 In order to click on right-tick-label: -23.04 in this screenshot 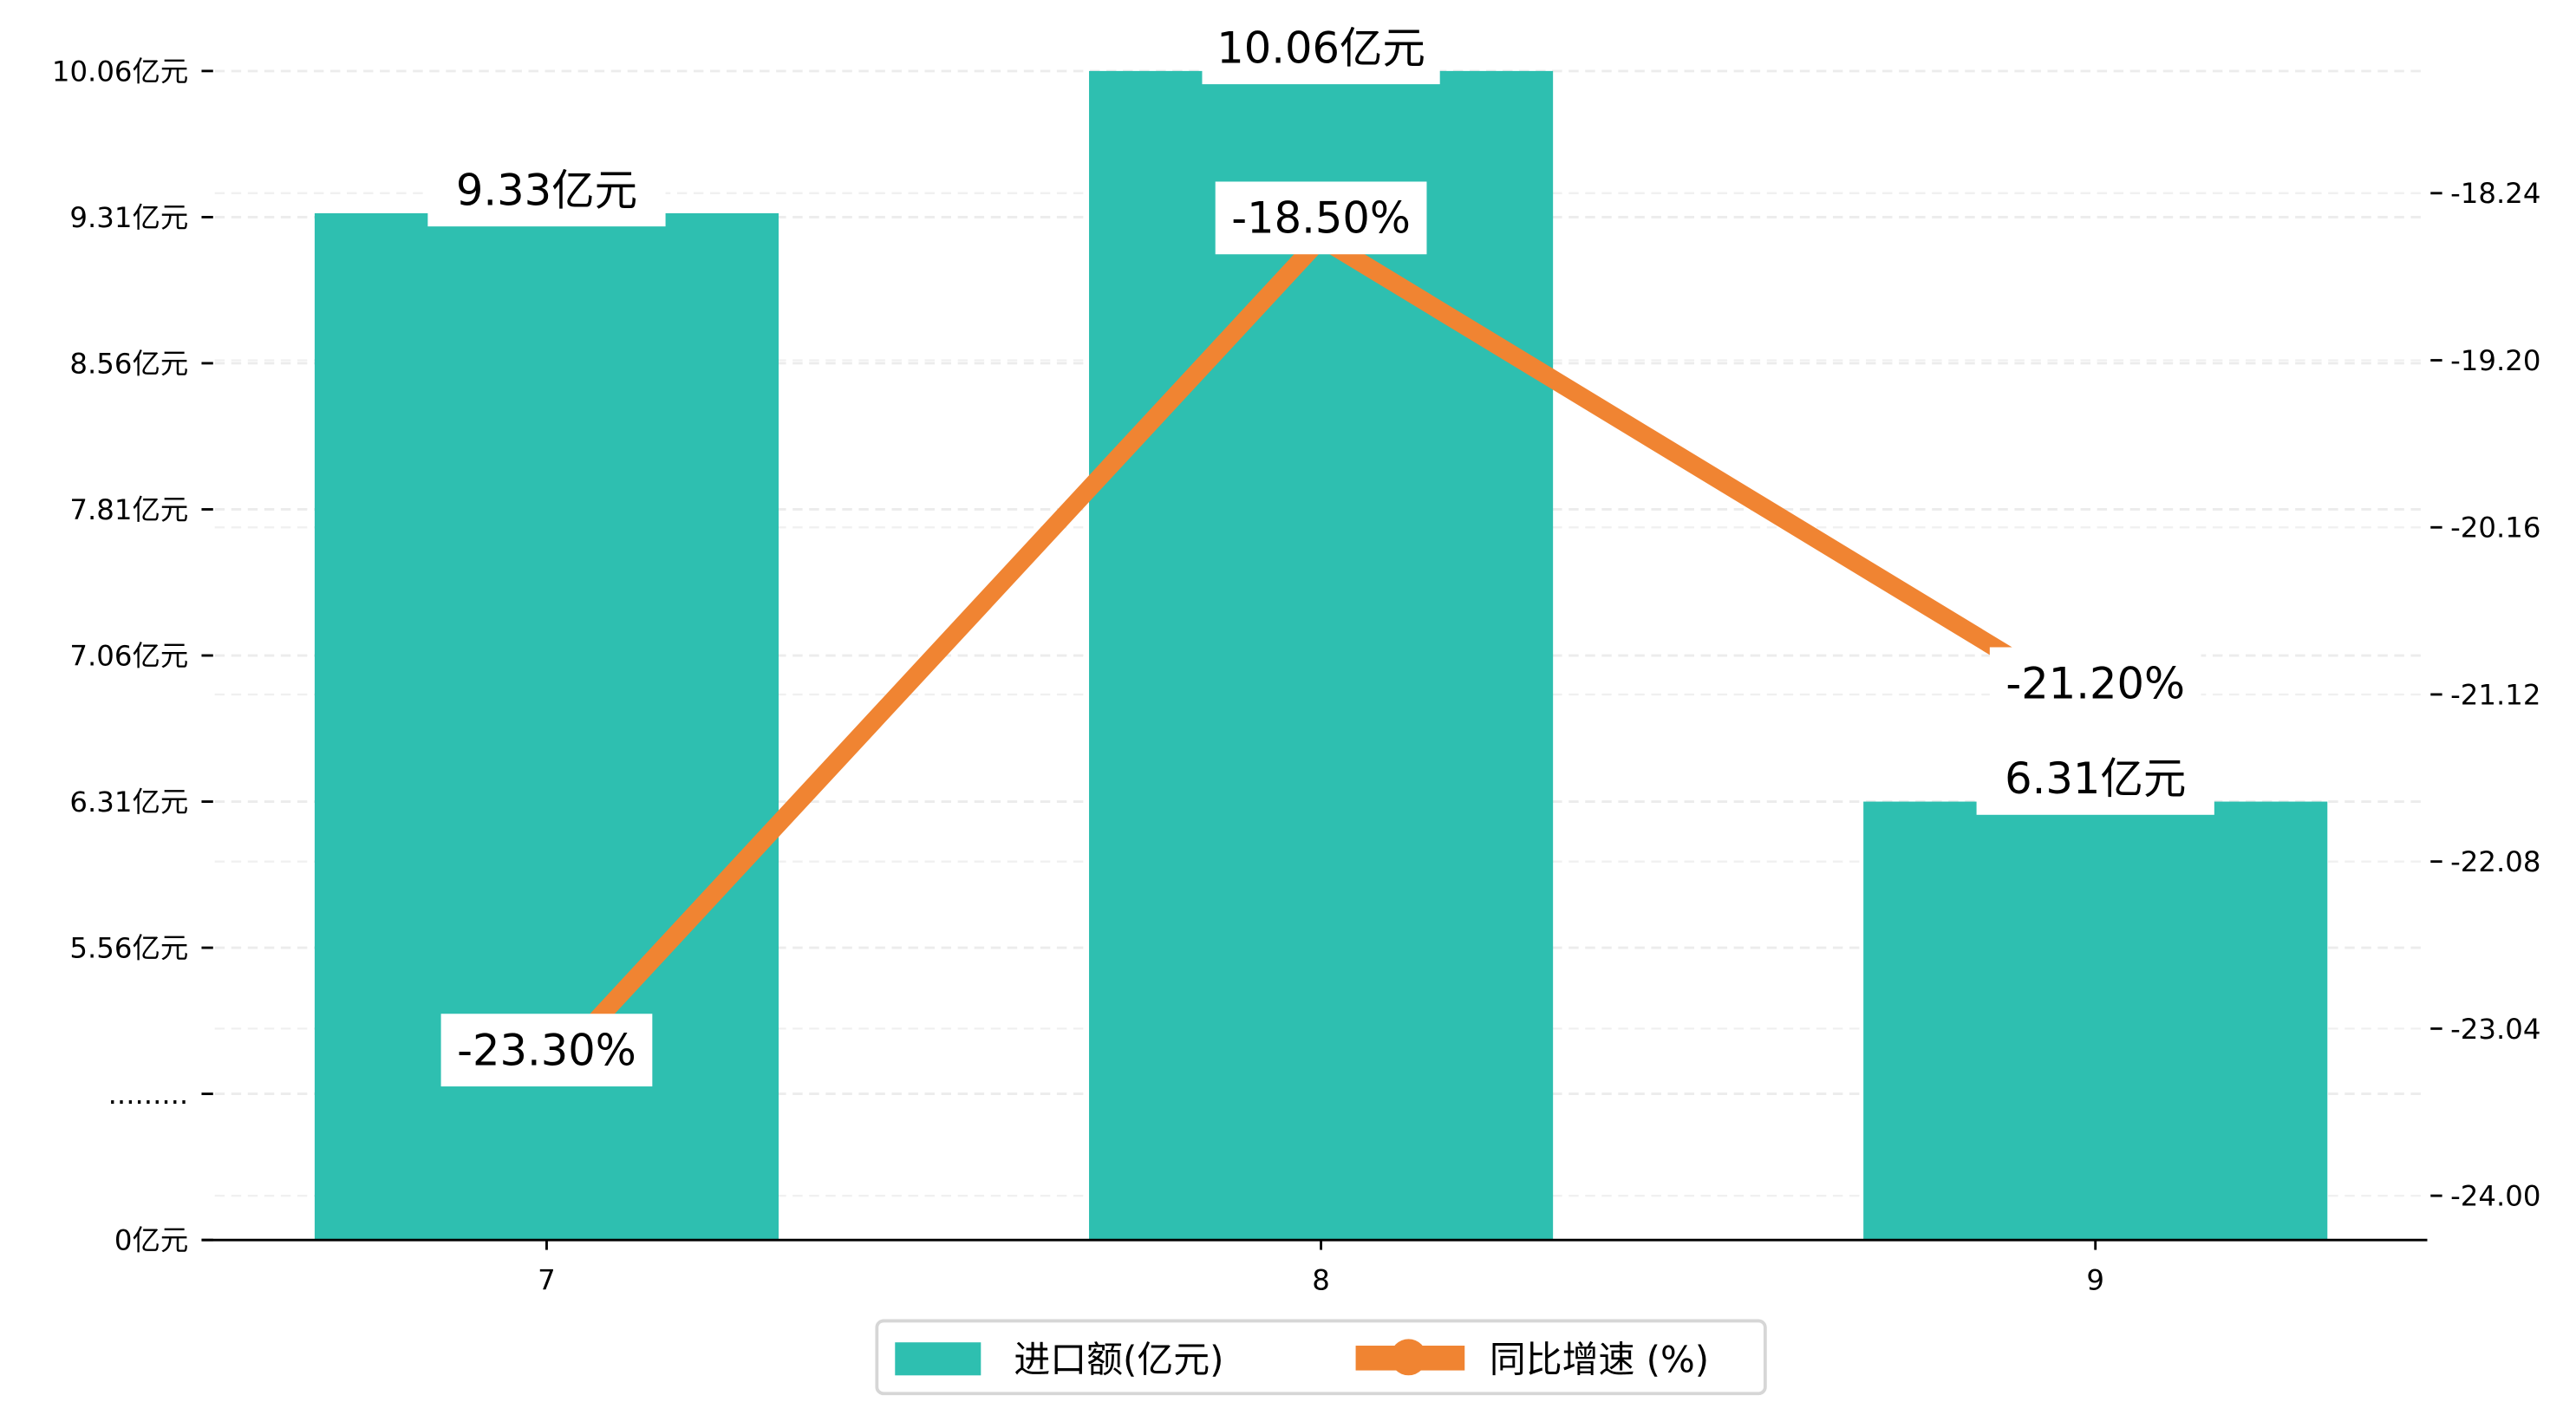, I will do `click(2495, 1029)`.